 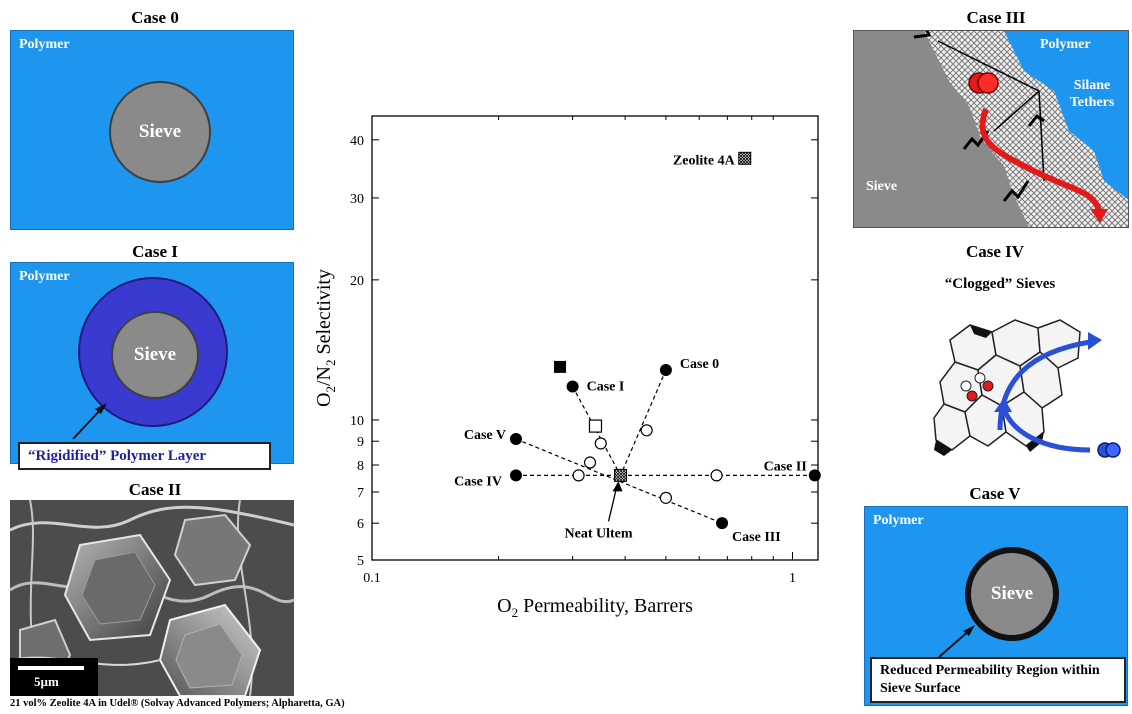 What do you see at coordinates (152, 598) in the screenshot?
I see `sem-micrograph: 5µm` at bounding box center [152, 598].